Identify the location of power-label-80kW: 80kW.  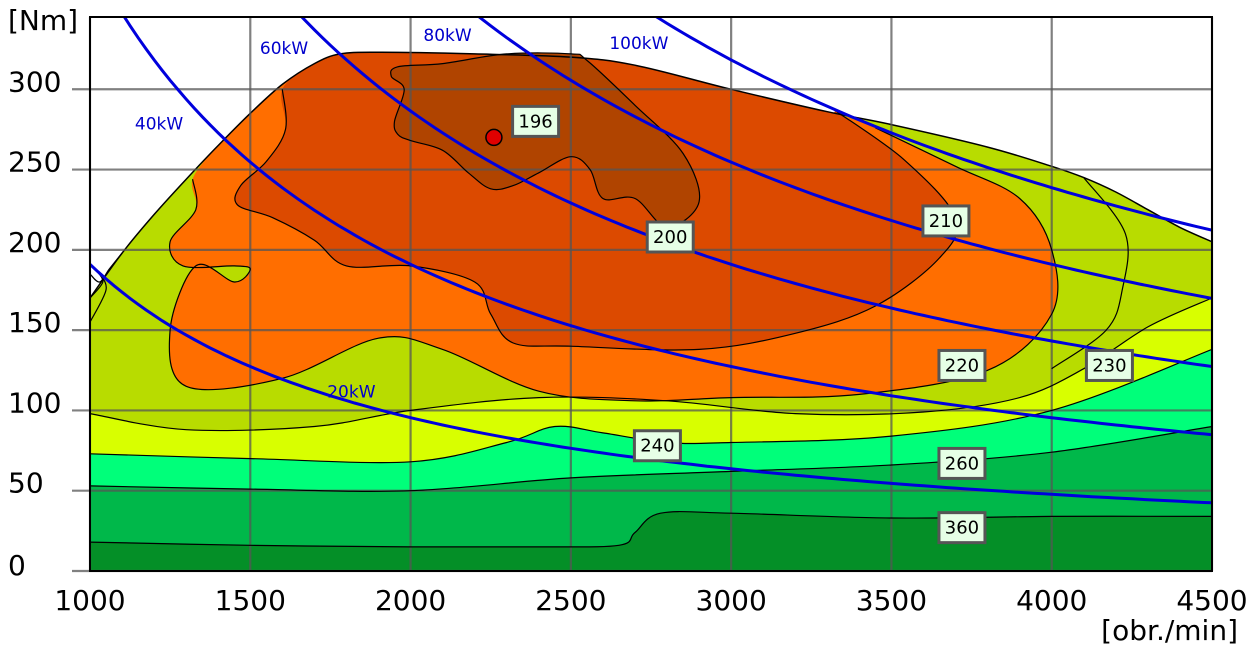
(447, 36).